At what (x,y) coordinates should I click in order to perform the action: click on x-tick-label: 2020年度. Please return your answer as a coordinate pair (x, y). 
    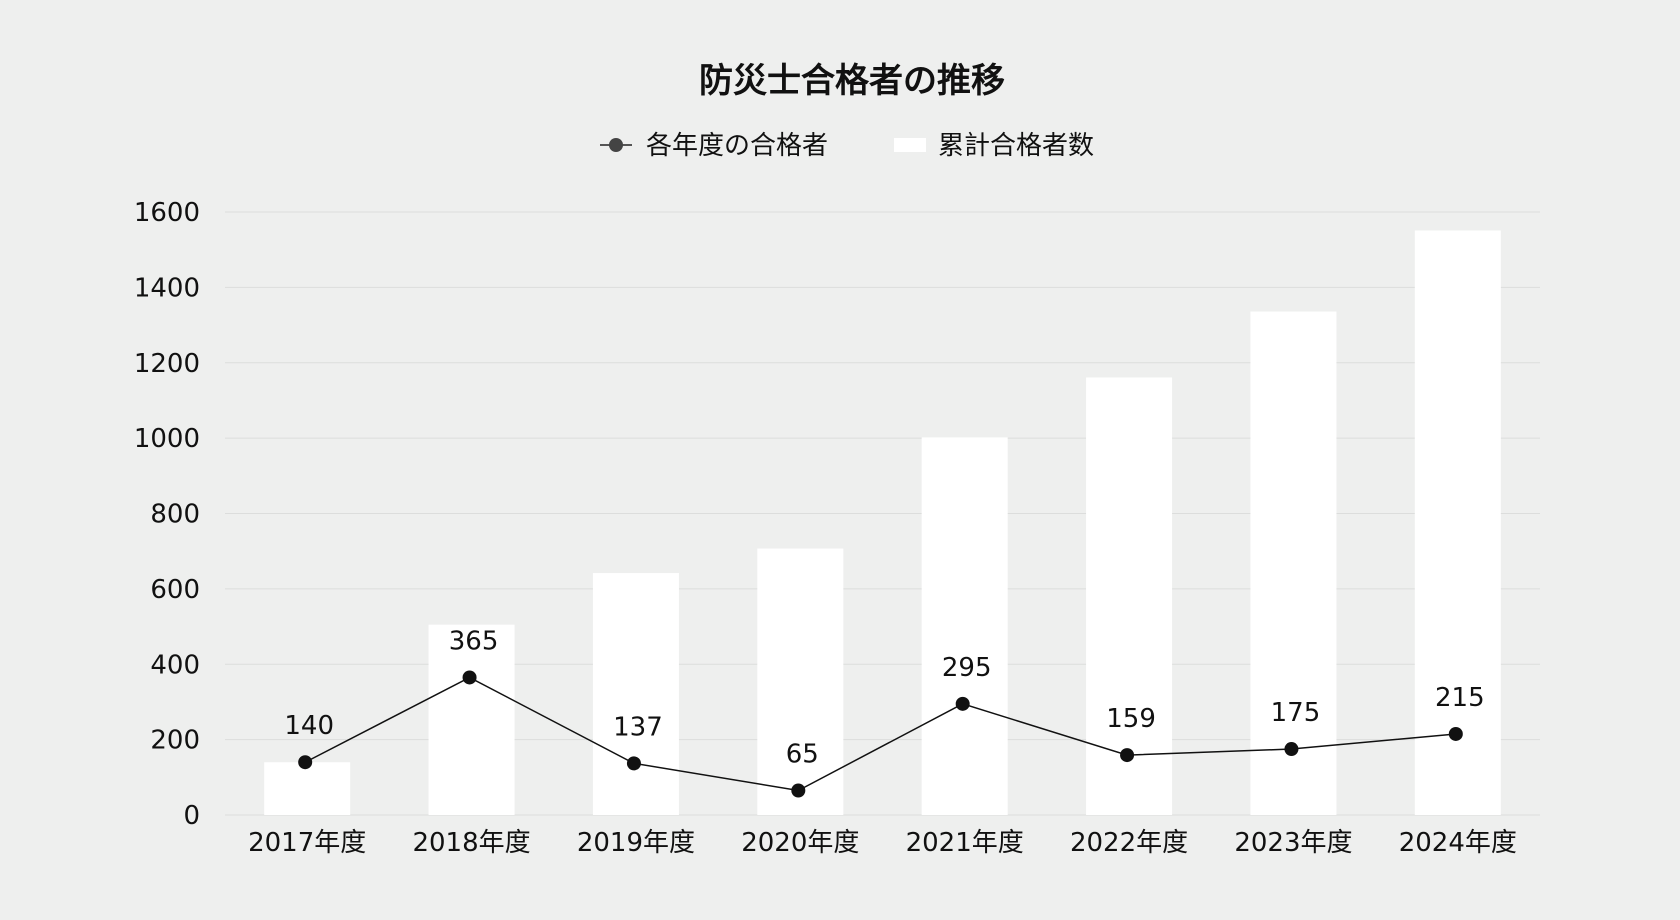
    Looking at the image, I should click on (800, 843).